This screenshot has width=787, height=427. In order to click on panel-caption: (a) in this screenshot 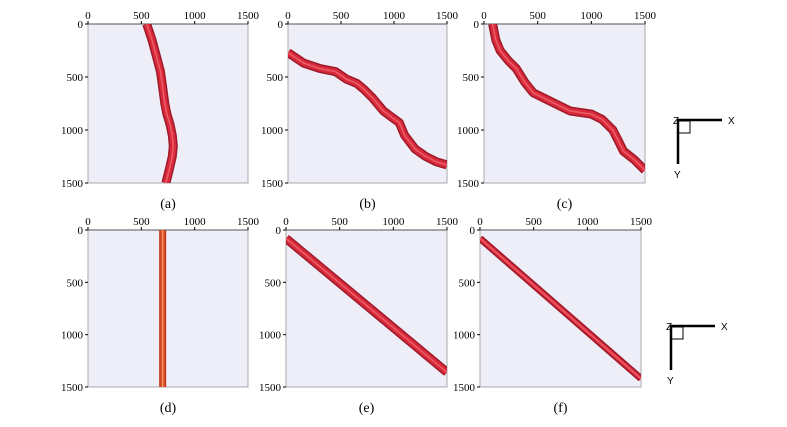, I will do `click(168, 204)`.